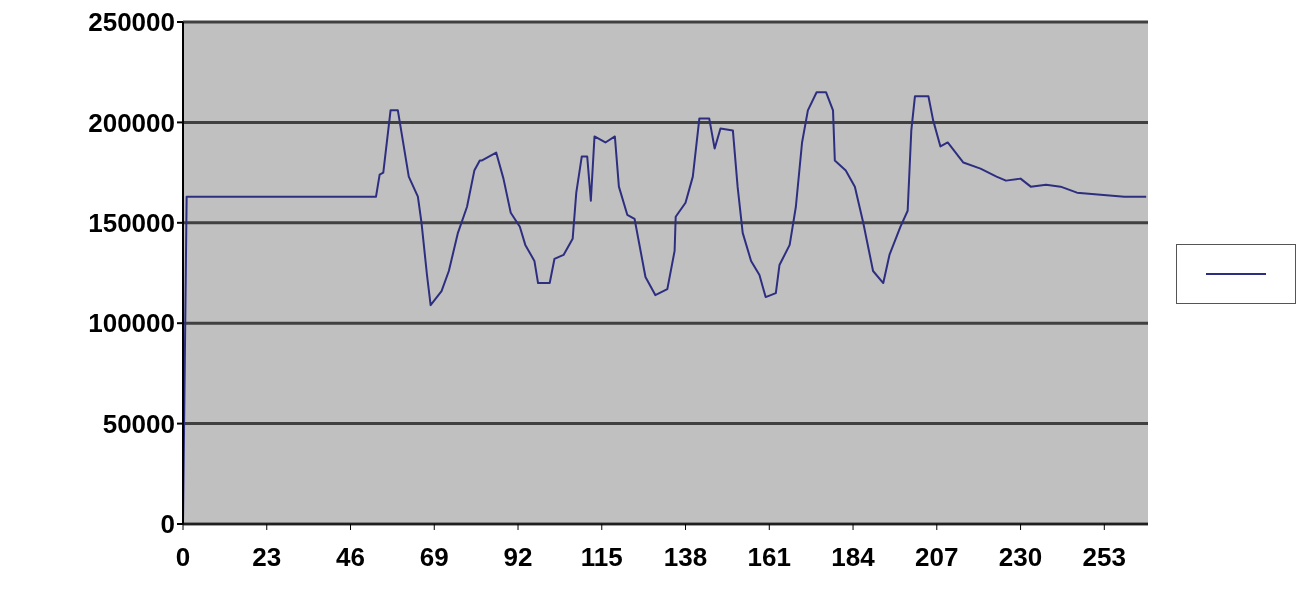  I want to click on y-tick-label: 100000, so click(131, 323).